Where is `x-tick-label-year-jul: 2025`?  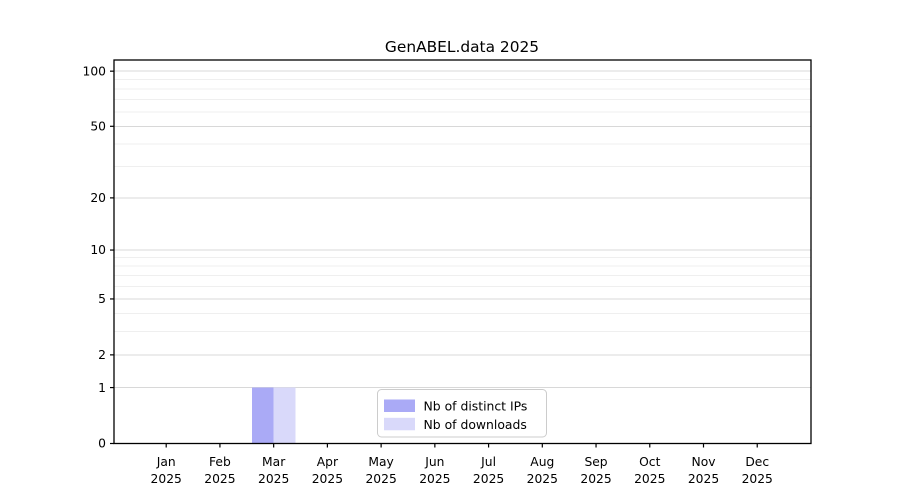
x-tick-label-year-jul: 2025 is located at coordinates (488, 479).